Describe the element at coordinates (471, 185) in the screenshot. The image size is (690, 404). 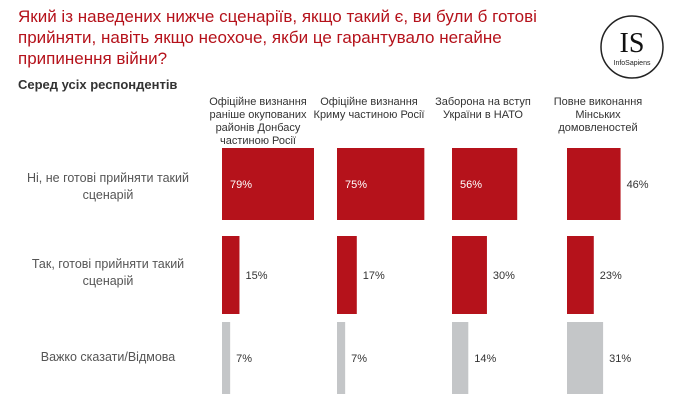
I see `data-label-not-ready-nato: 56%` at that location.